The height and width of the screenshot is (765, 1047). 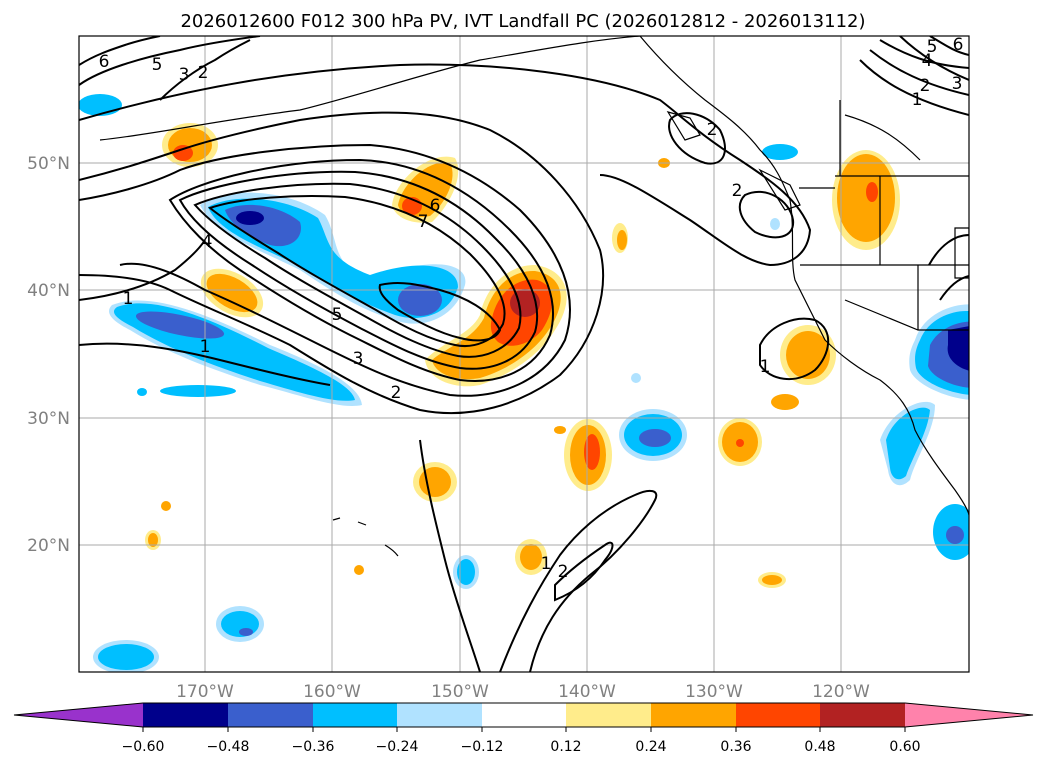 What do you see at coordinates (587, 692) in the screenshot?
I see `lon-label: 140°W` at bounding box center [587, 692].